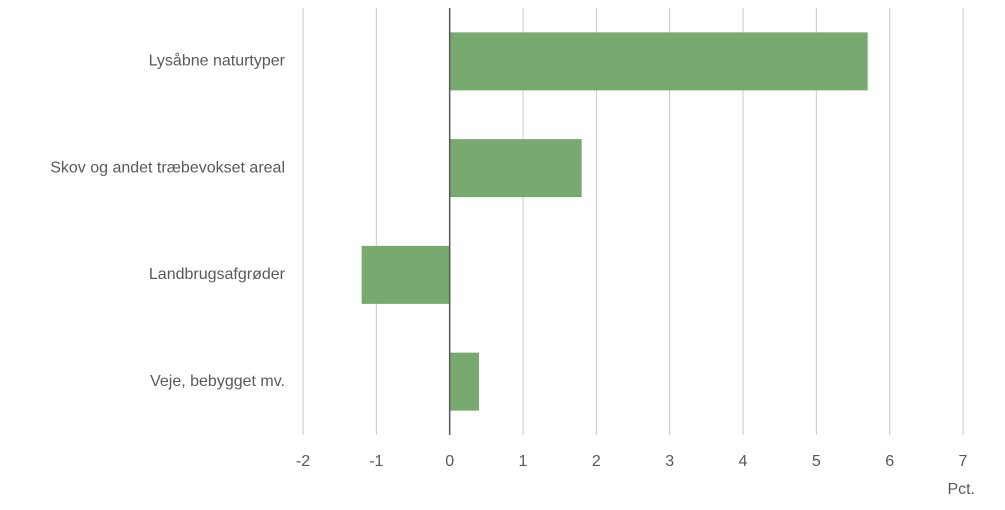 Image resolution: width=1005 pixels, height=510 pixels. I want to click on x-tick-label: 3, so click(669, 461).